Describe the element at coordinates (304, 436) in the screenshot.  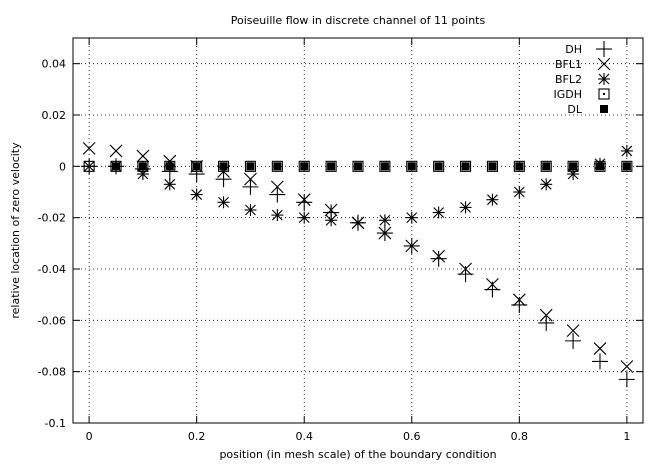
I see `x-tick-label: 0.4` at that location.